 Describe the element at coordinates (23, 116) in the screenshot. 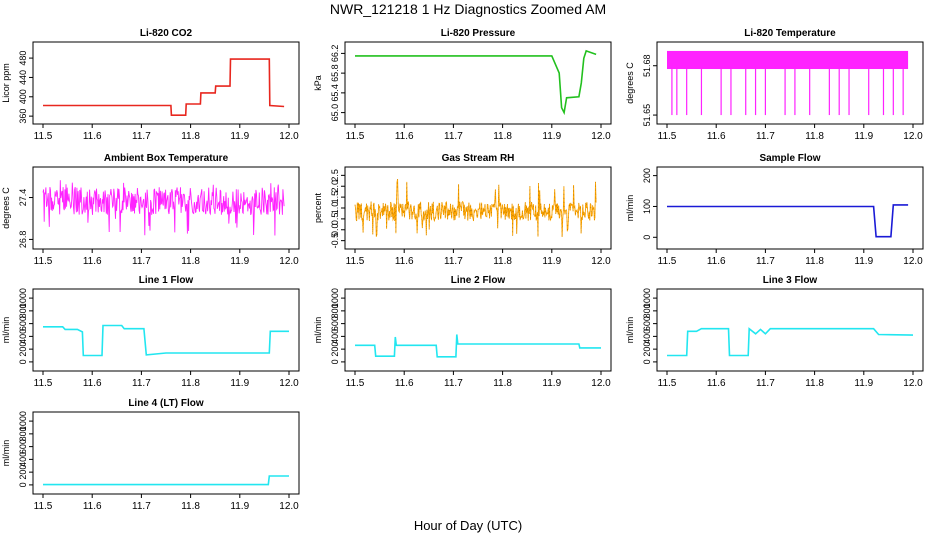

I see `y-tick-label: 360` at that location.